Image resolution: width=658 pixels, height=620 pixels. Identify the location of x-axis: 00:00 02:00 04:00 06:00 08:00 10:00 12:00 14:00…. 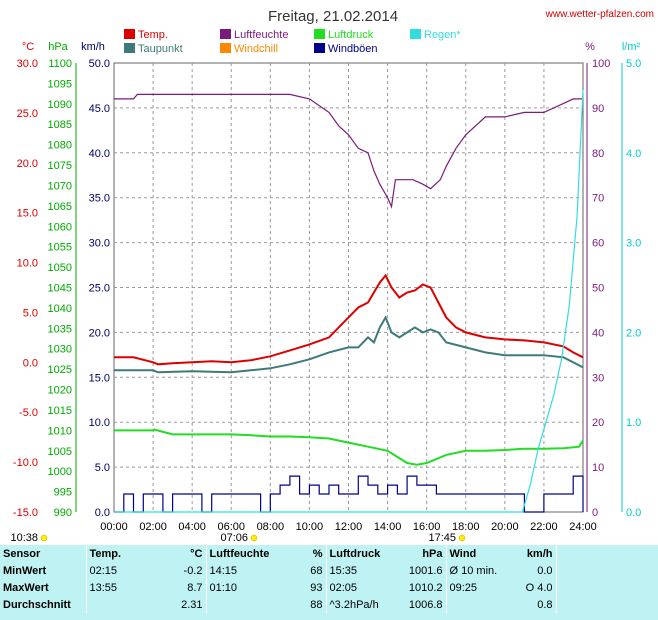
(348, 527).